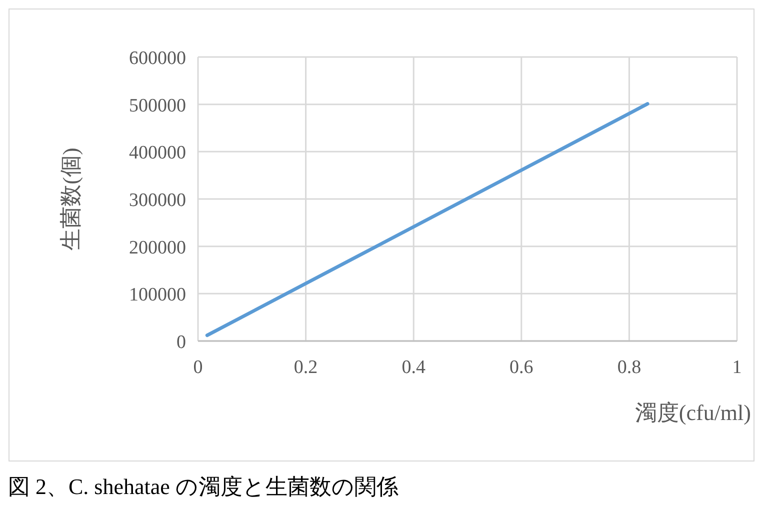  What do you see at coordinates (629, 367) in the screenshot?
I see `x-tick-label: 0.8` at bounding box center [629, 367].